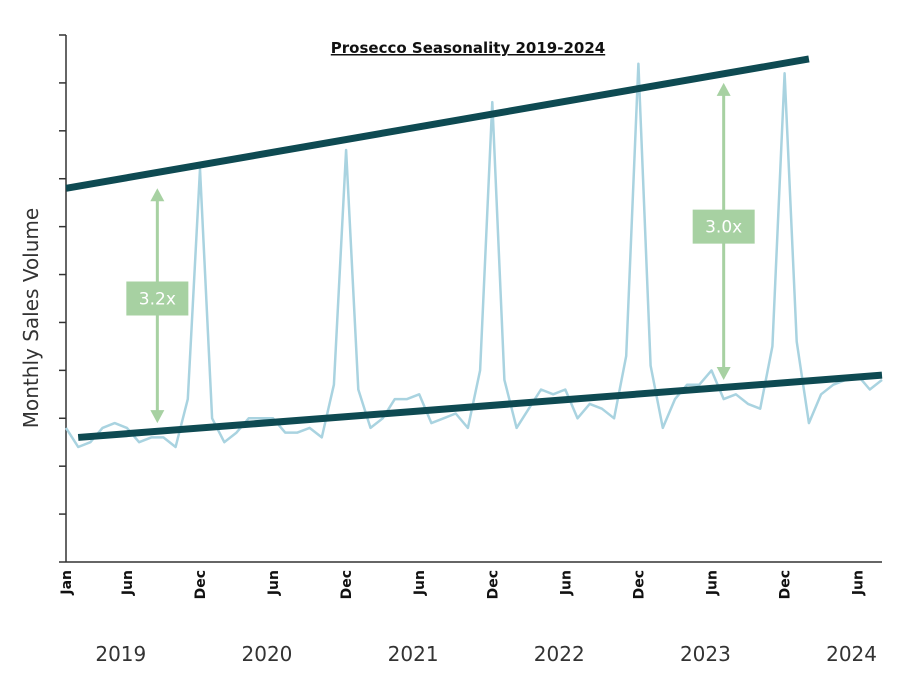  I want to click on year-label: 2022, so click(559, 654).